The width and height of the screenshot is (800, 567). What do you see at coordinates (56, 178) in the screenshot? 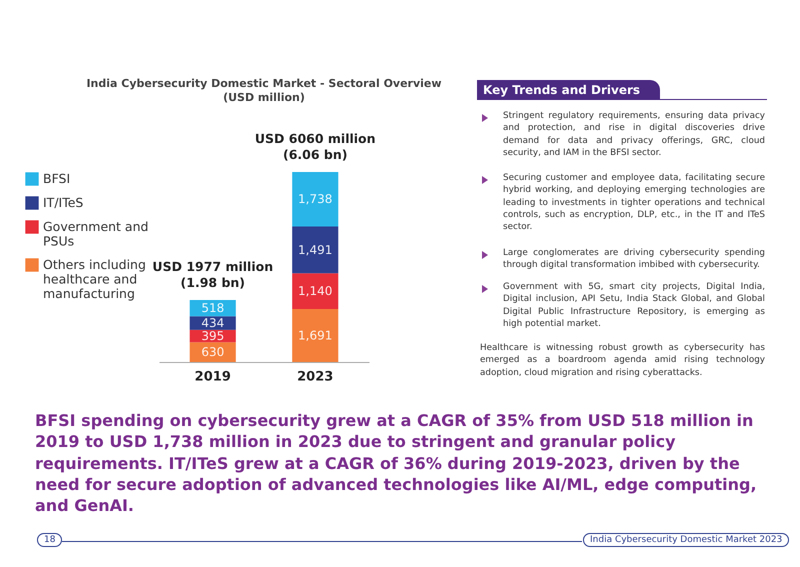
I see `legend-label: BFSI` at bounding box center [56, 178].